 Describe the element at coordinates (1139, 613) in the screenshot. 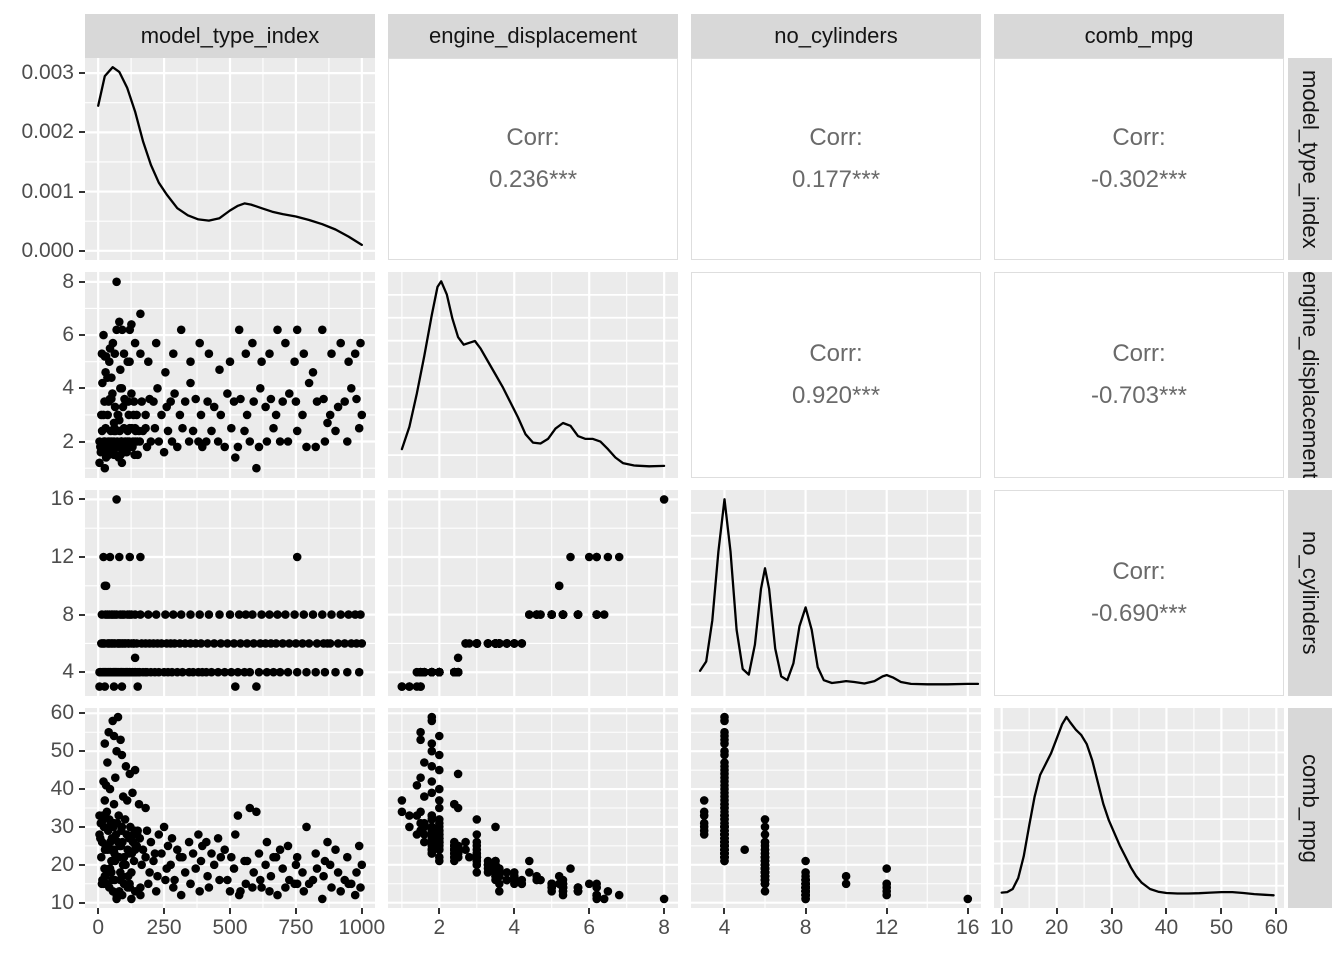

I see `corr-value: -0.690***` at that location.